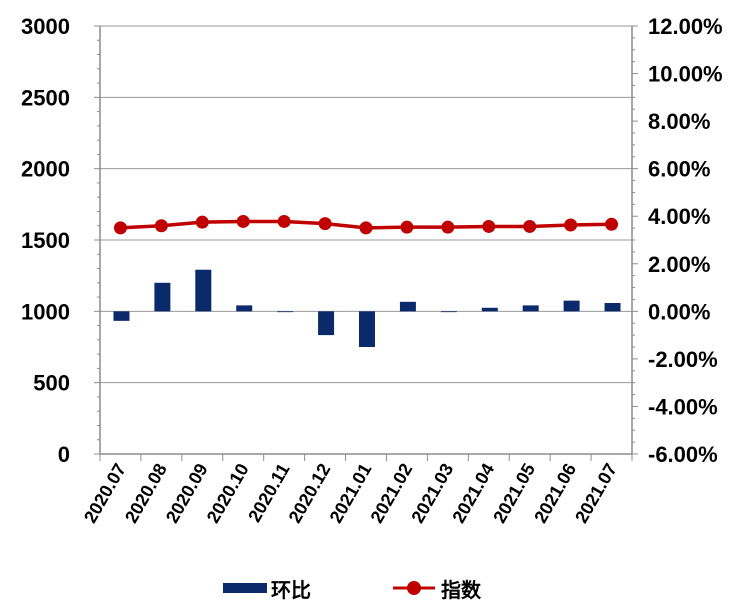 The height and width of the screenshot is (601, 744). Describe the element at coordinates (414, 588) in the screenshot. I see `legend-swatch-marker` at that location.